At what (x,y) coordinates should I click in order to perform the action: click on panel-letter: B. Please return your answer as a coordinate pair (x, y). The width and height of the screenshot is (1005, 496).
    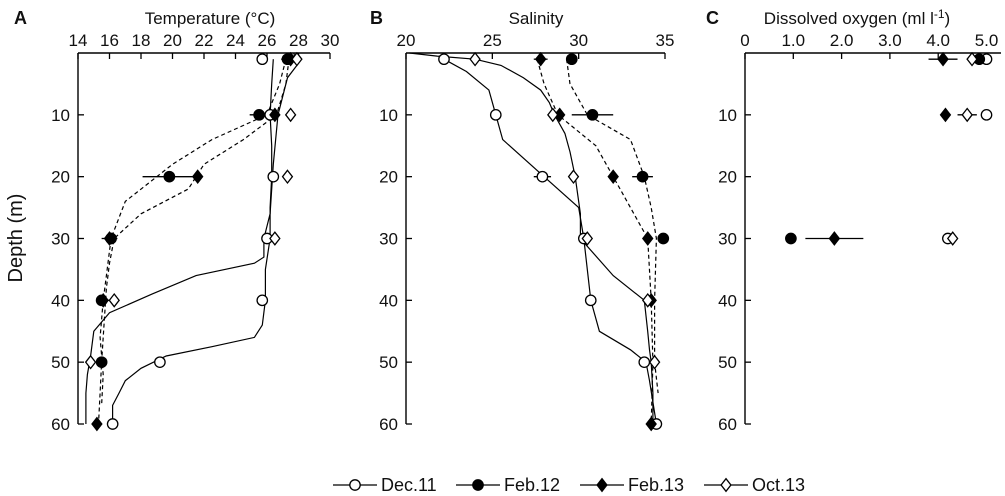
    Looking at the image, I should click on (376, 18).